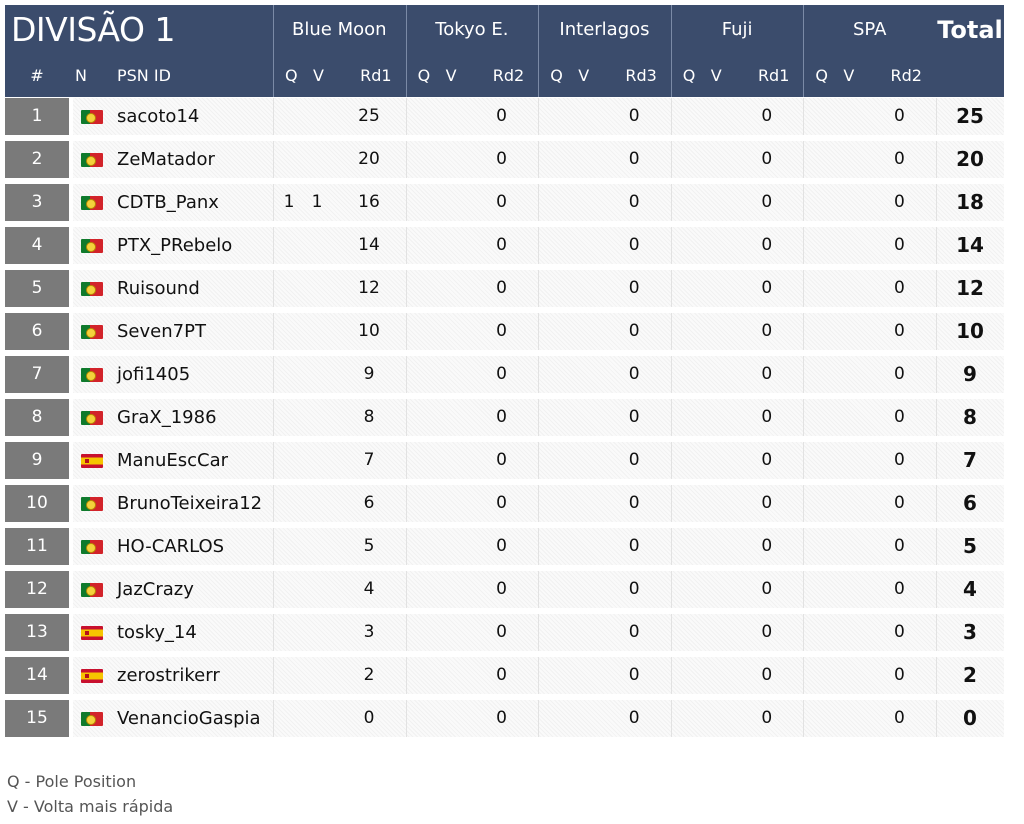 The height and width of the screenshot is (824, 1024). Describe the element at coordinates (37, 245) in the screenshot. I see `position-cell: 4` at that location.